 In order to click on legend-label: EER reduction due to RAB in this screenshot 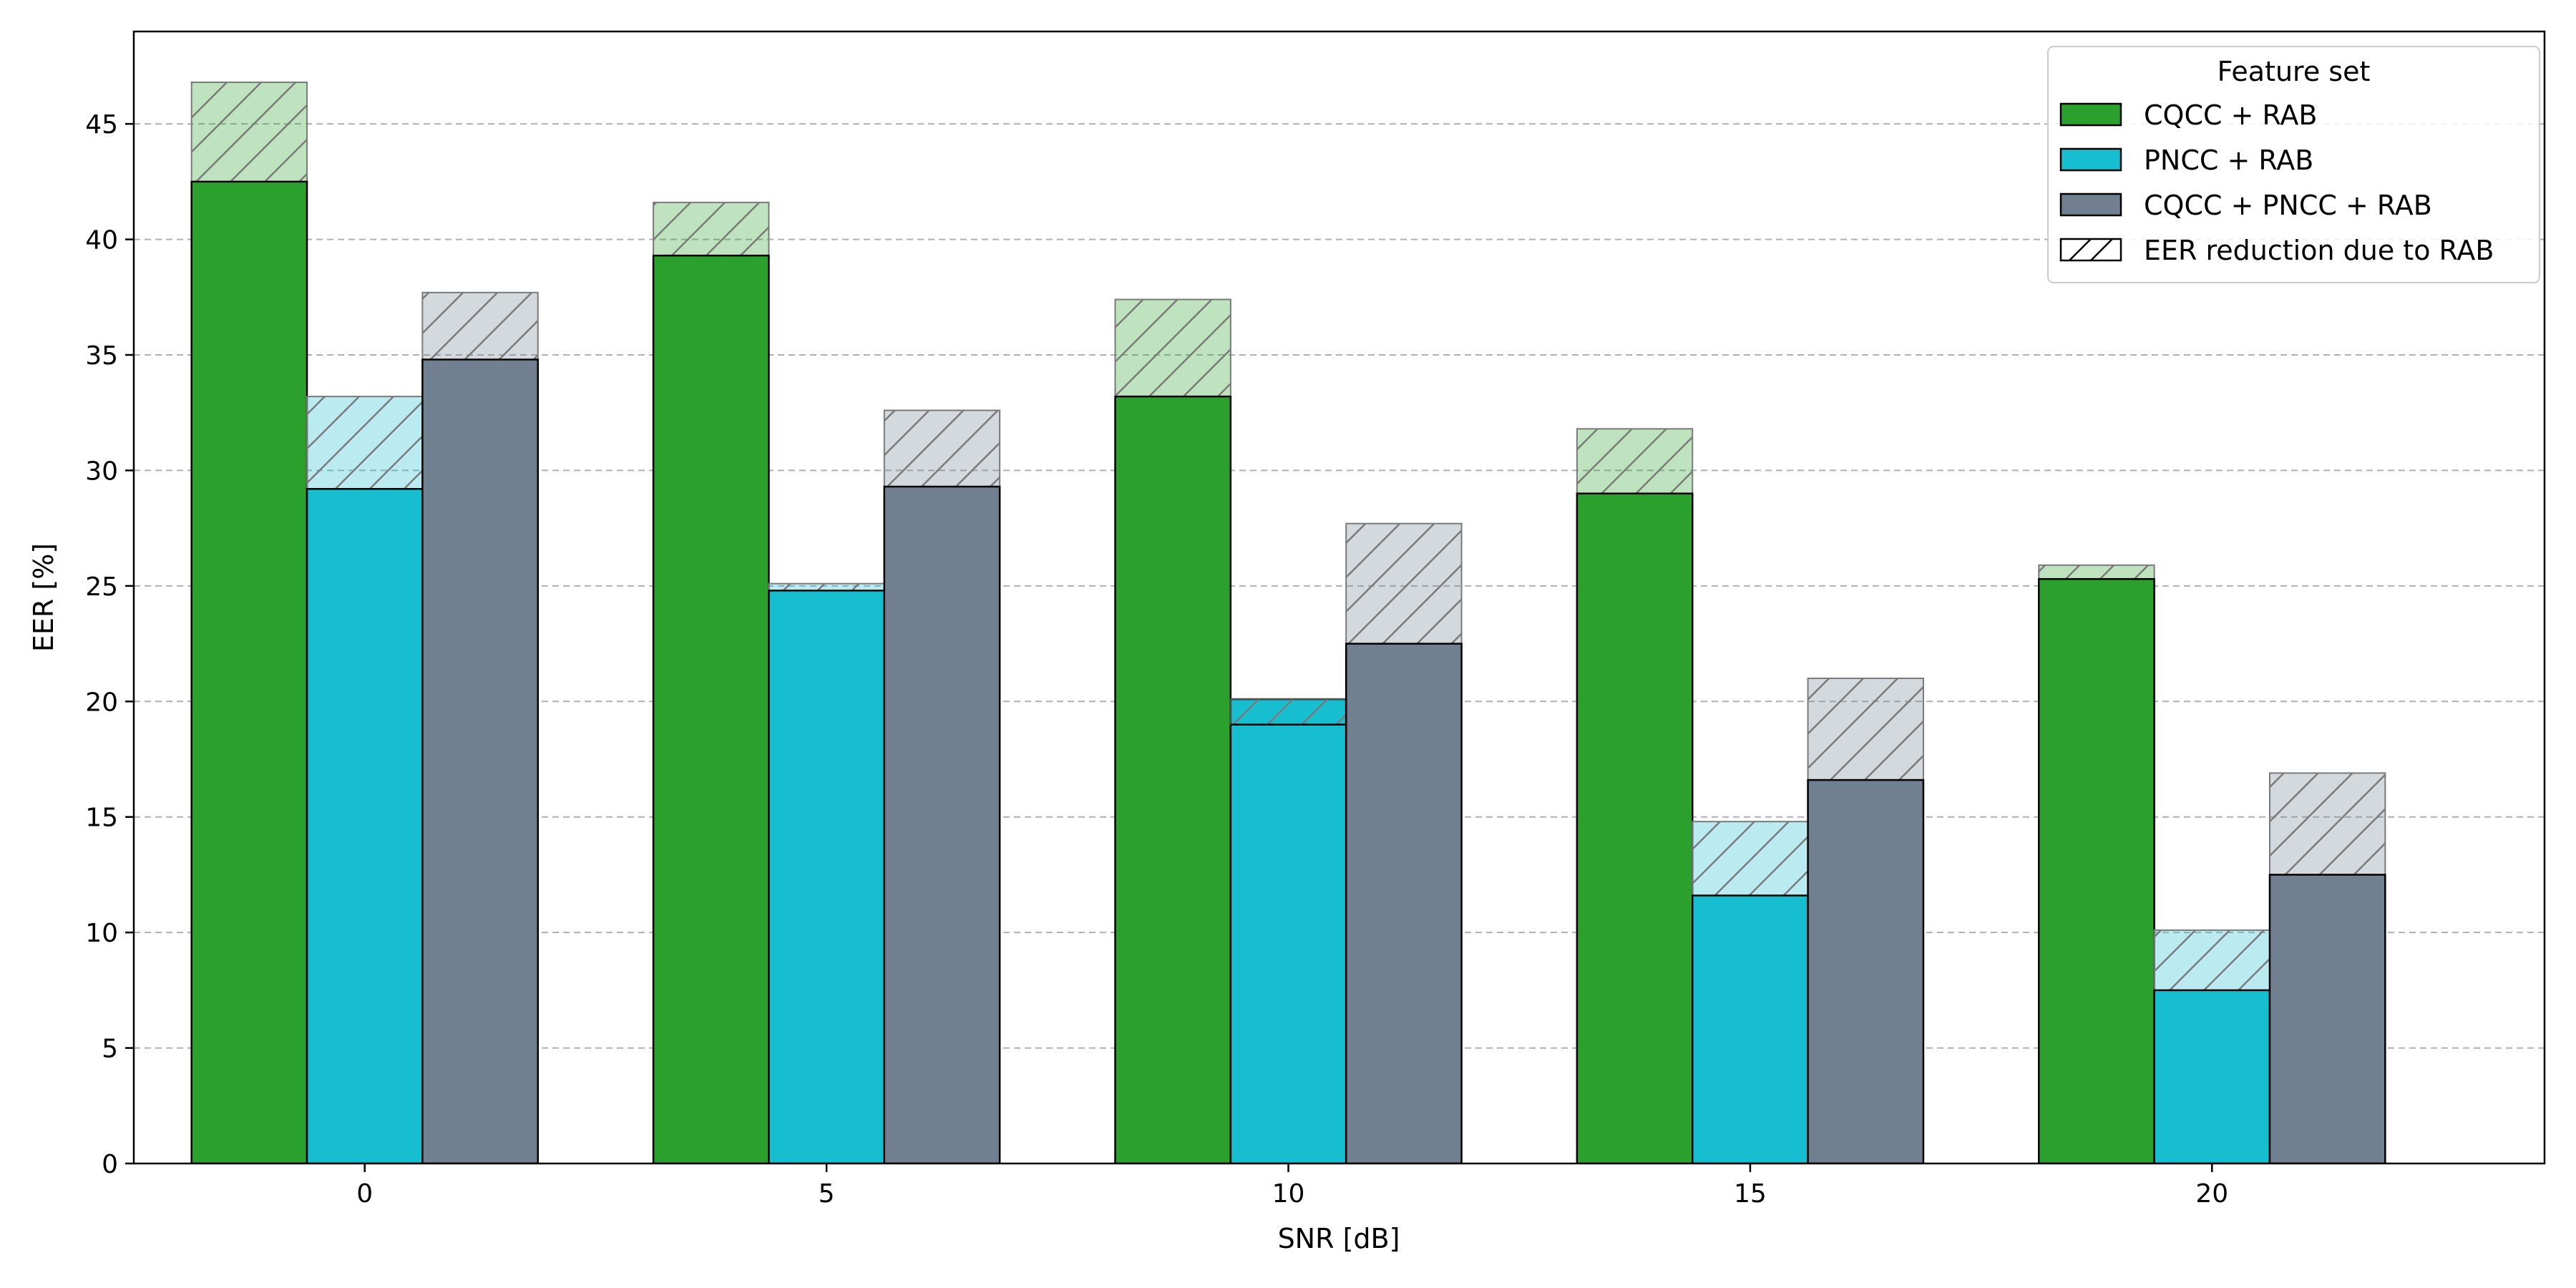, I will do `click(2319, 250)`.